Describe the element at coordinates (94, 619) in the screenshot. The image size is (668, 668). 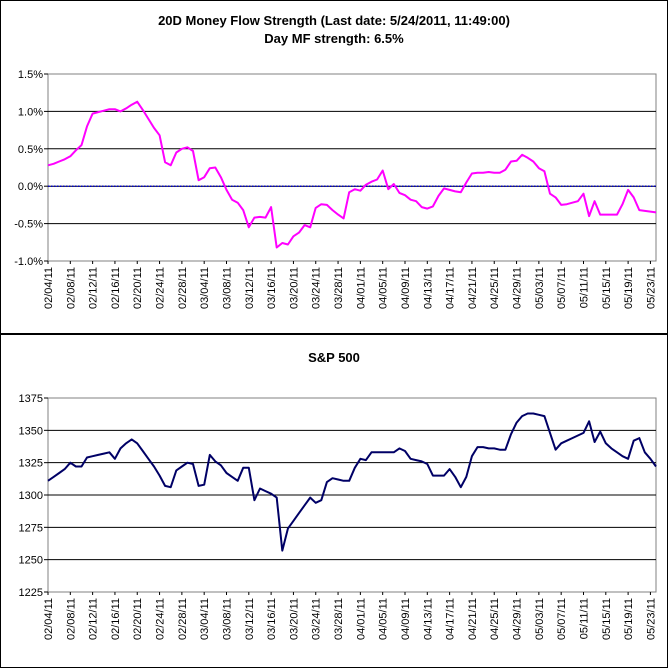
I see `x-tick-label: 02/12/11` at that location.